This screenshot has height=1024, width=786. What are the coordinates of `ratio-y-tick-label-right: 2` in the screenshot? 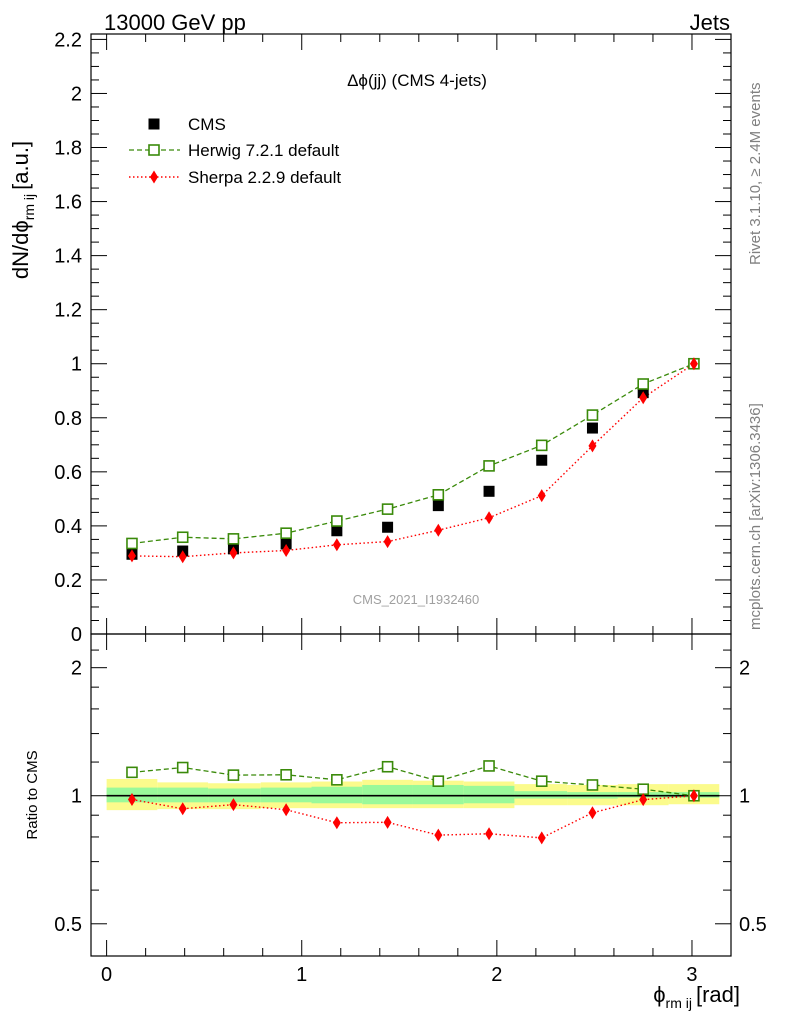 It's located at (744, 669).